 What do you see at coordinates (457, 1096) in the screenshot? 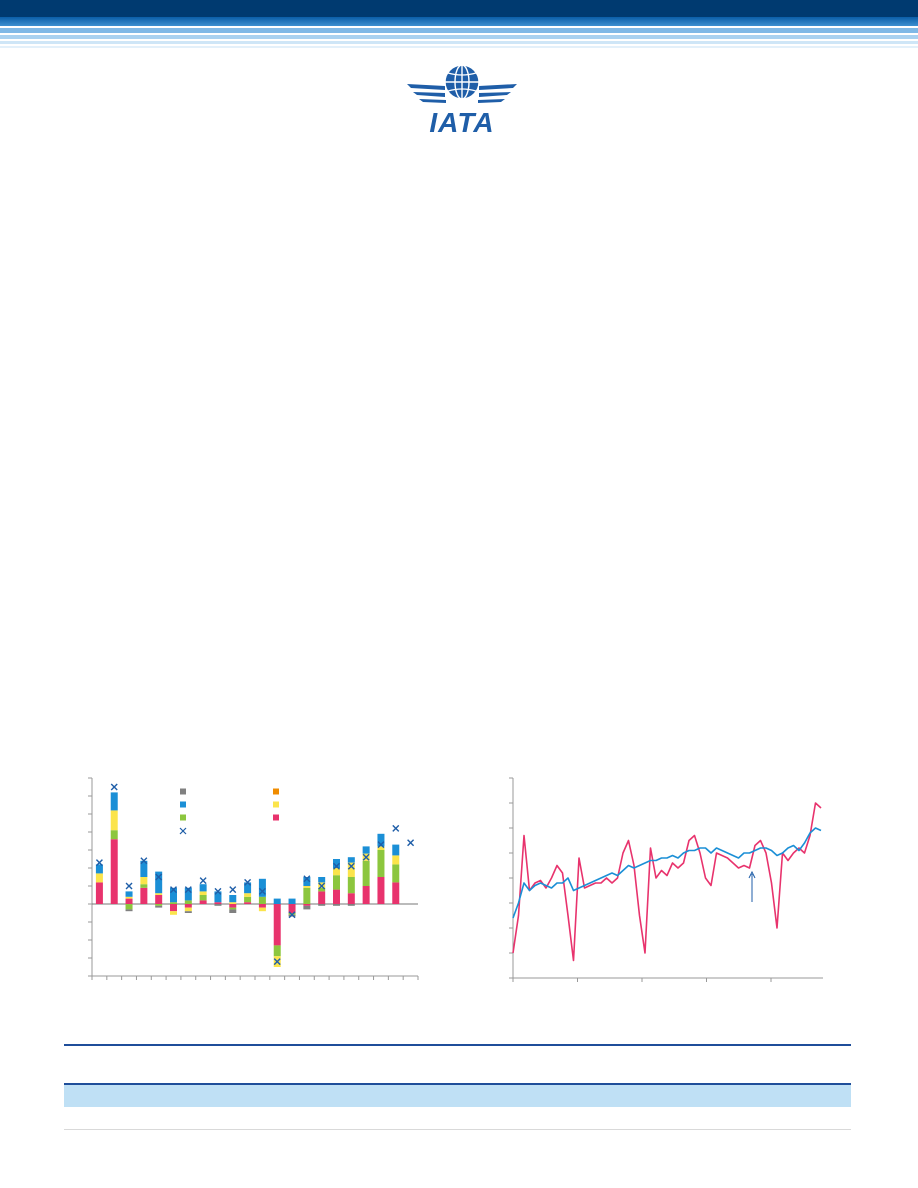
I see `table-header-row` at bounding box center [457, 1096].